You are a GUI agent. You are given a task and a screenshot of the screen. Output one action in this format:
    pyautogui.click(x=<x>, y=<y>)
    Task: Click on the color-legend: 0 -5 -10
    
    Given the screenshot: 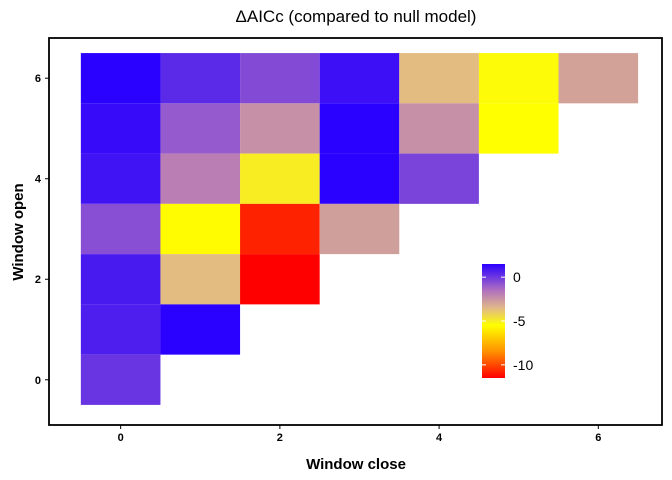 What is the action you would take?
    pyautogui.click(x=507, y=321)
    